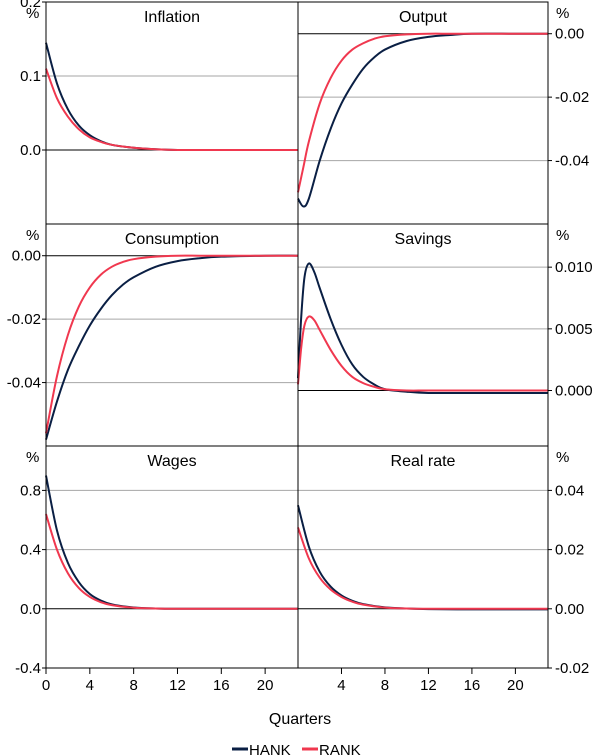 The width and height of the screenshot is (600, 756). I want to click on y-tick-label: 0.010, so click(574, 267).